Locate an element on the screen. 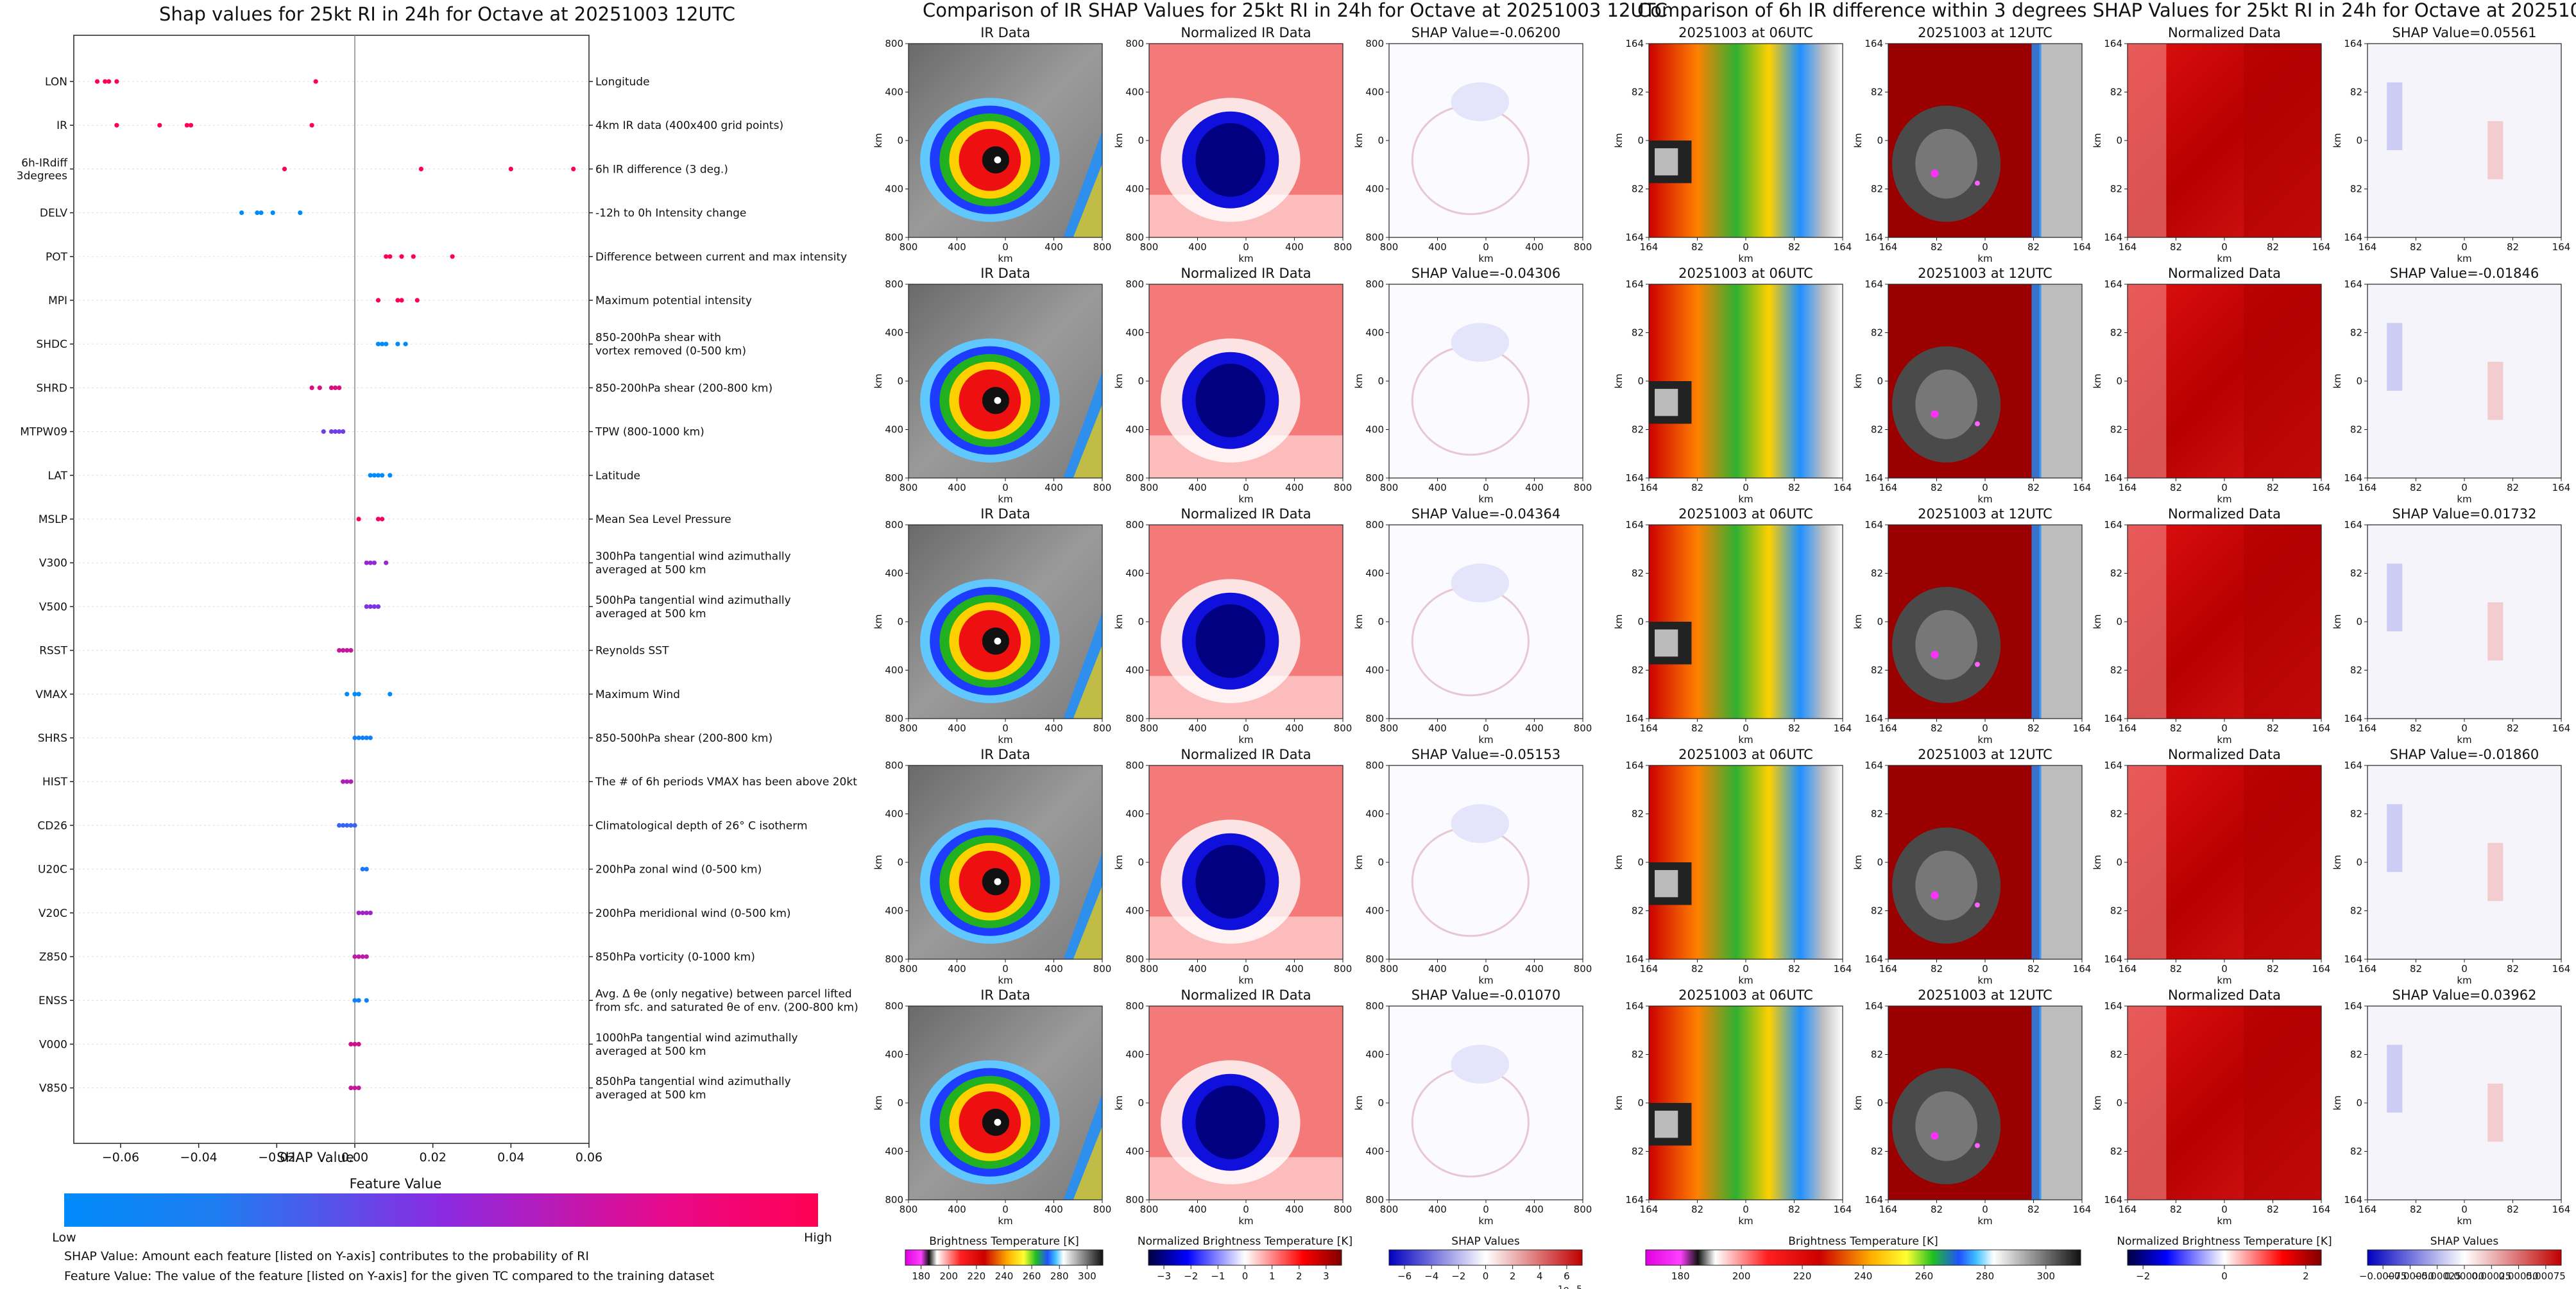  colorbar-tick-label: −0.00075 is located at coordinates (2383, 1276).